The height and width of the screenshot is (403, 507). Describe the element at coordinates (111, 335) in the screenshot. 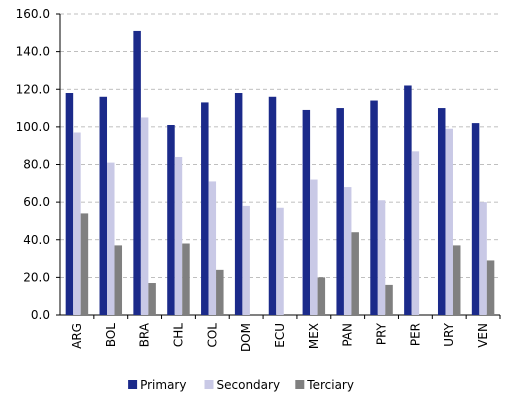

I see `x-tick-label: BOL` at that location.